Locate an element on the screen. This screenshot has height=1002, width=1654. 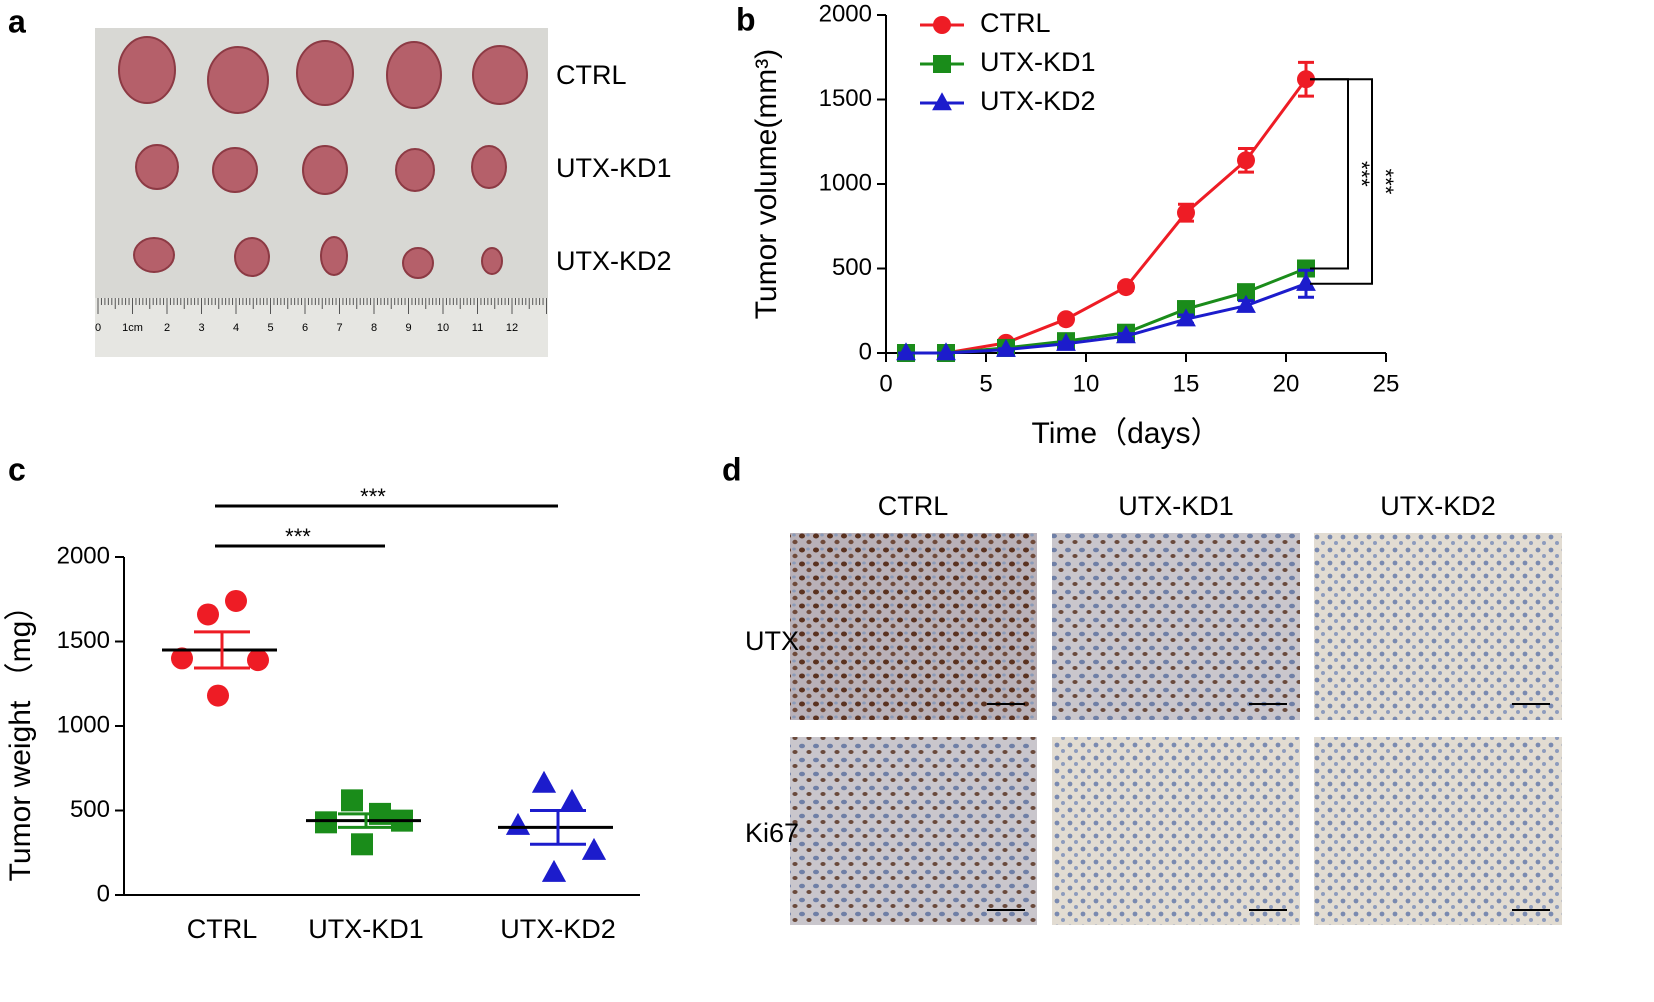
row-label: UTX is located at coordinates (772, 641).